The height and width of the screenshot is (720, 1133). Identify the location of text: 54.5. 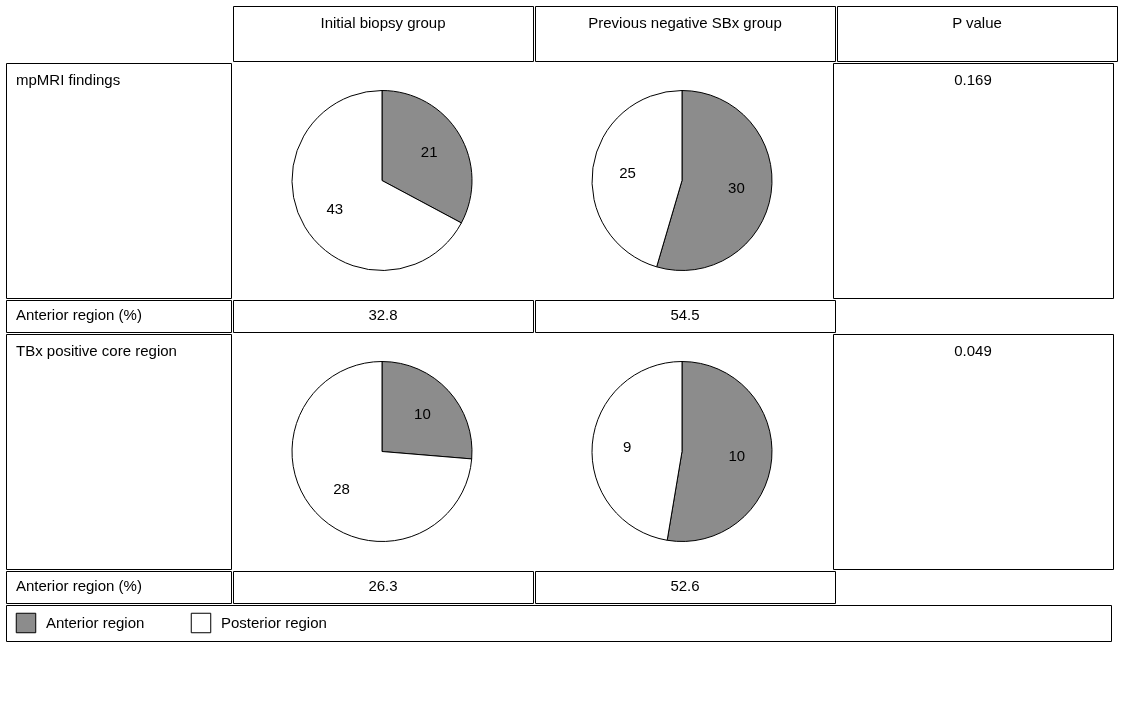
(685, 314).